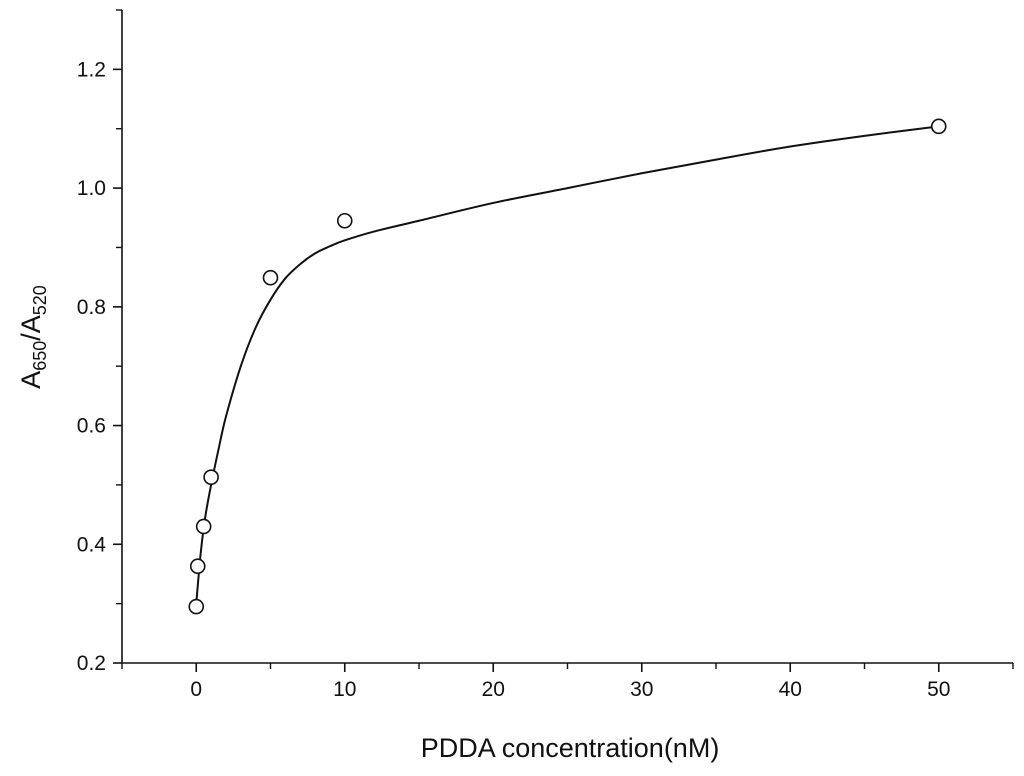 This screenshot has height=776, width=1024. I want to click on y-tick-label: 1.0, so click(91, 188).